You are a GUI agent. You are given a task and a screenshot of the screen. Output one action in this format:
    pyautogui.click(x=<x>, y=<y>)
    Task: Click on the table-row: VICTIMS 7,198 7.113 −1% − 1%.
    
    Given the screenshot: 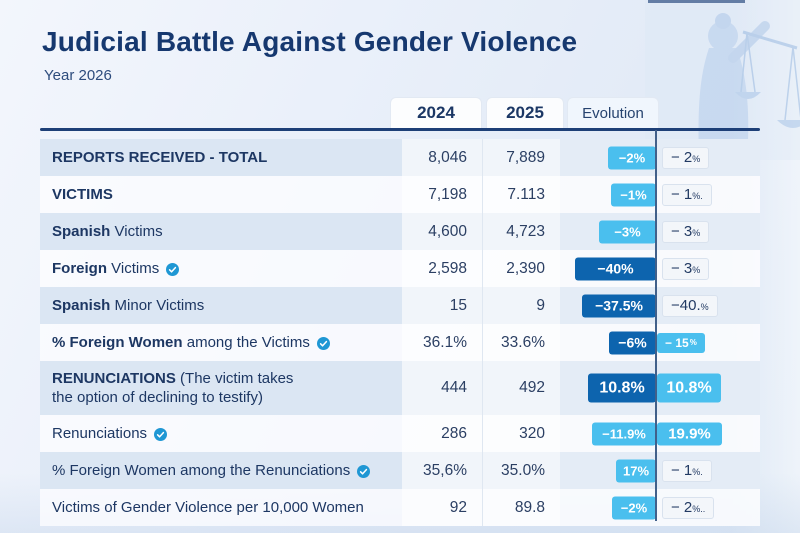 What is the action you would take?
    pyautogui.click(x=400, y=194)
    